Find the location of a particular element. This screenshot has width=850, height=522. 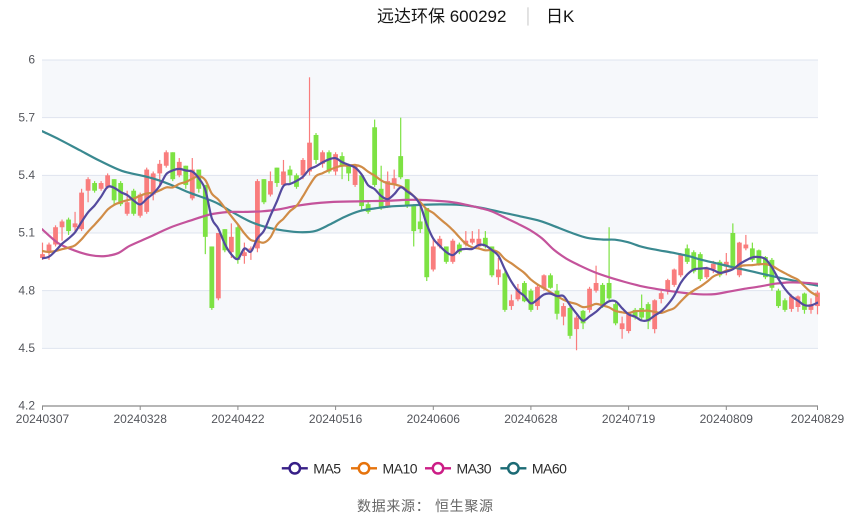

svg-text: 20240328 is located at coordinates (141, 419).